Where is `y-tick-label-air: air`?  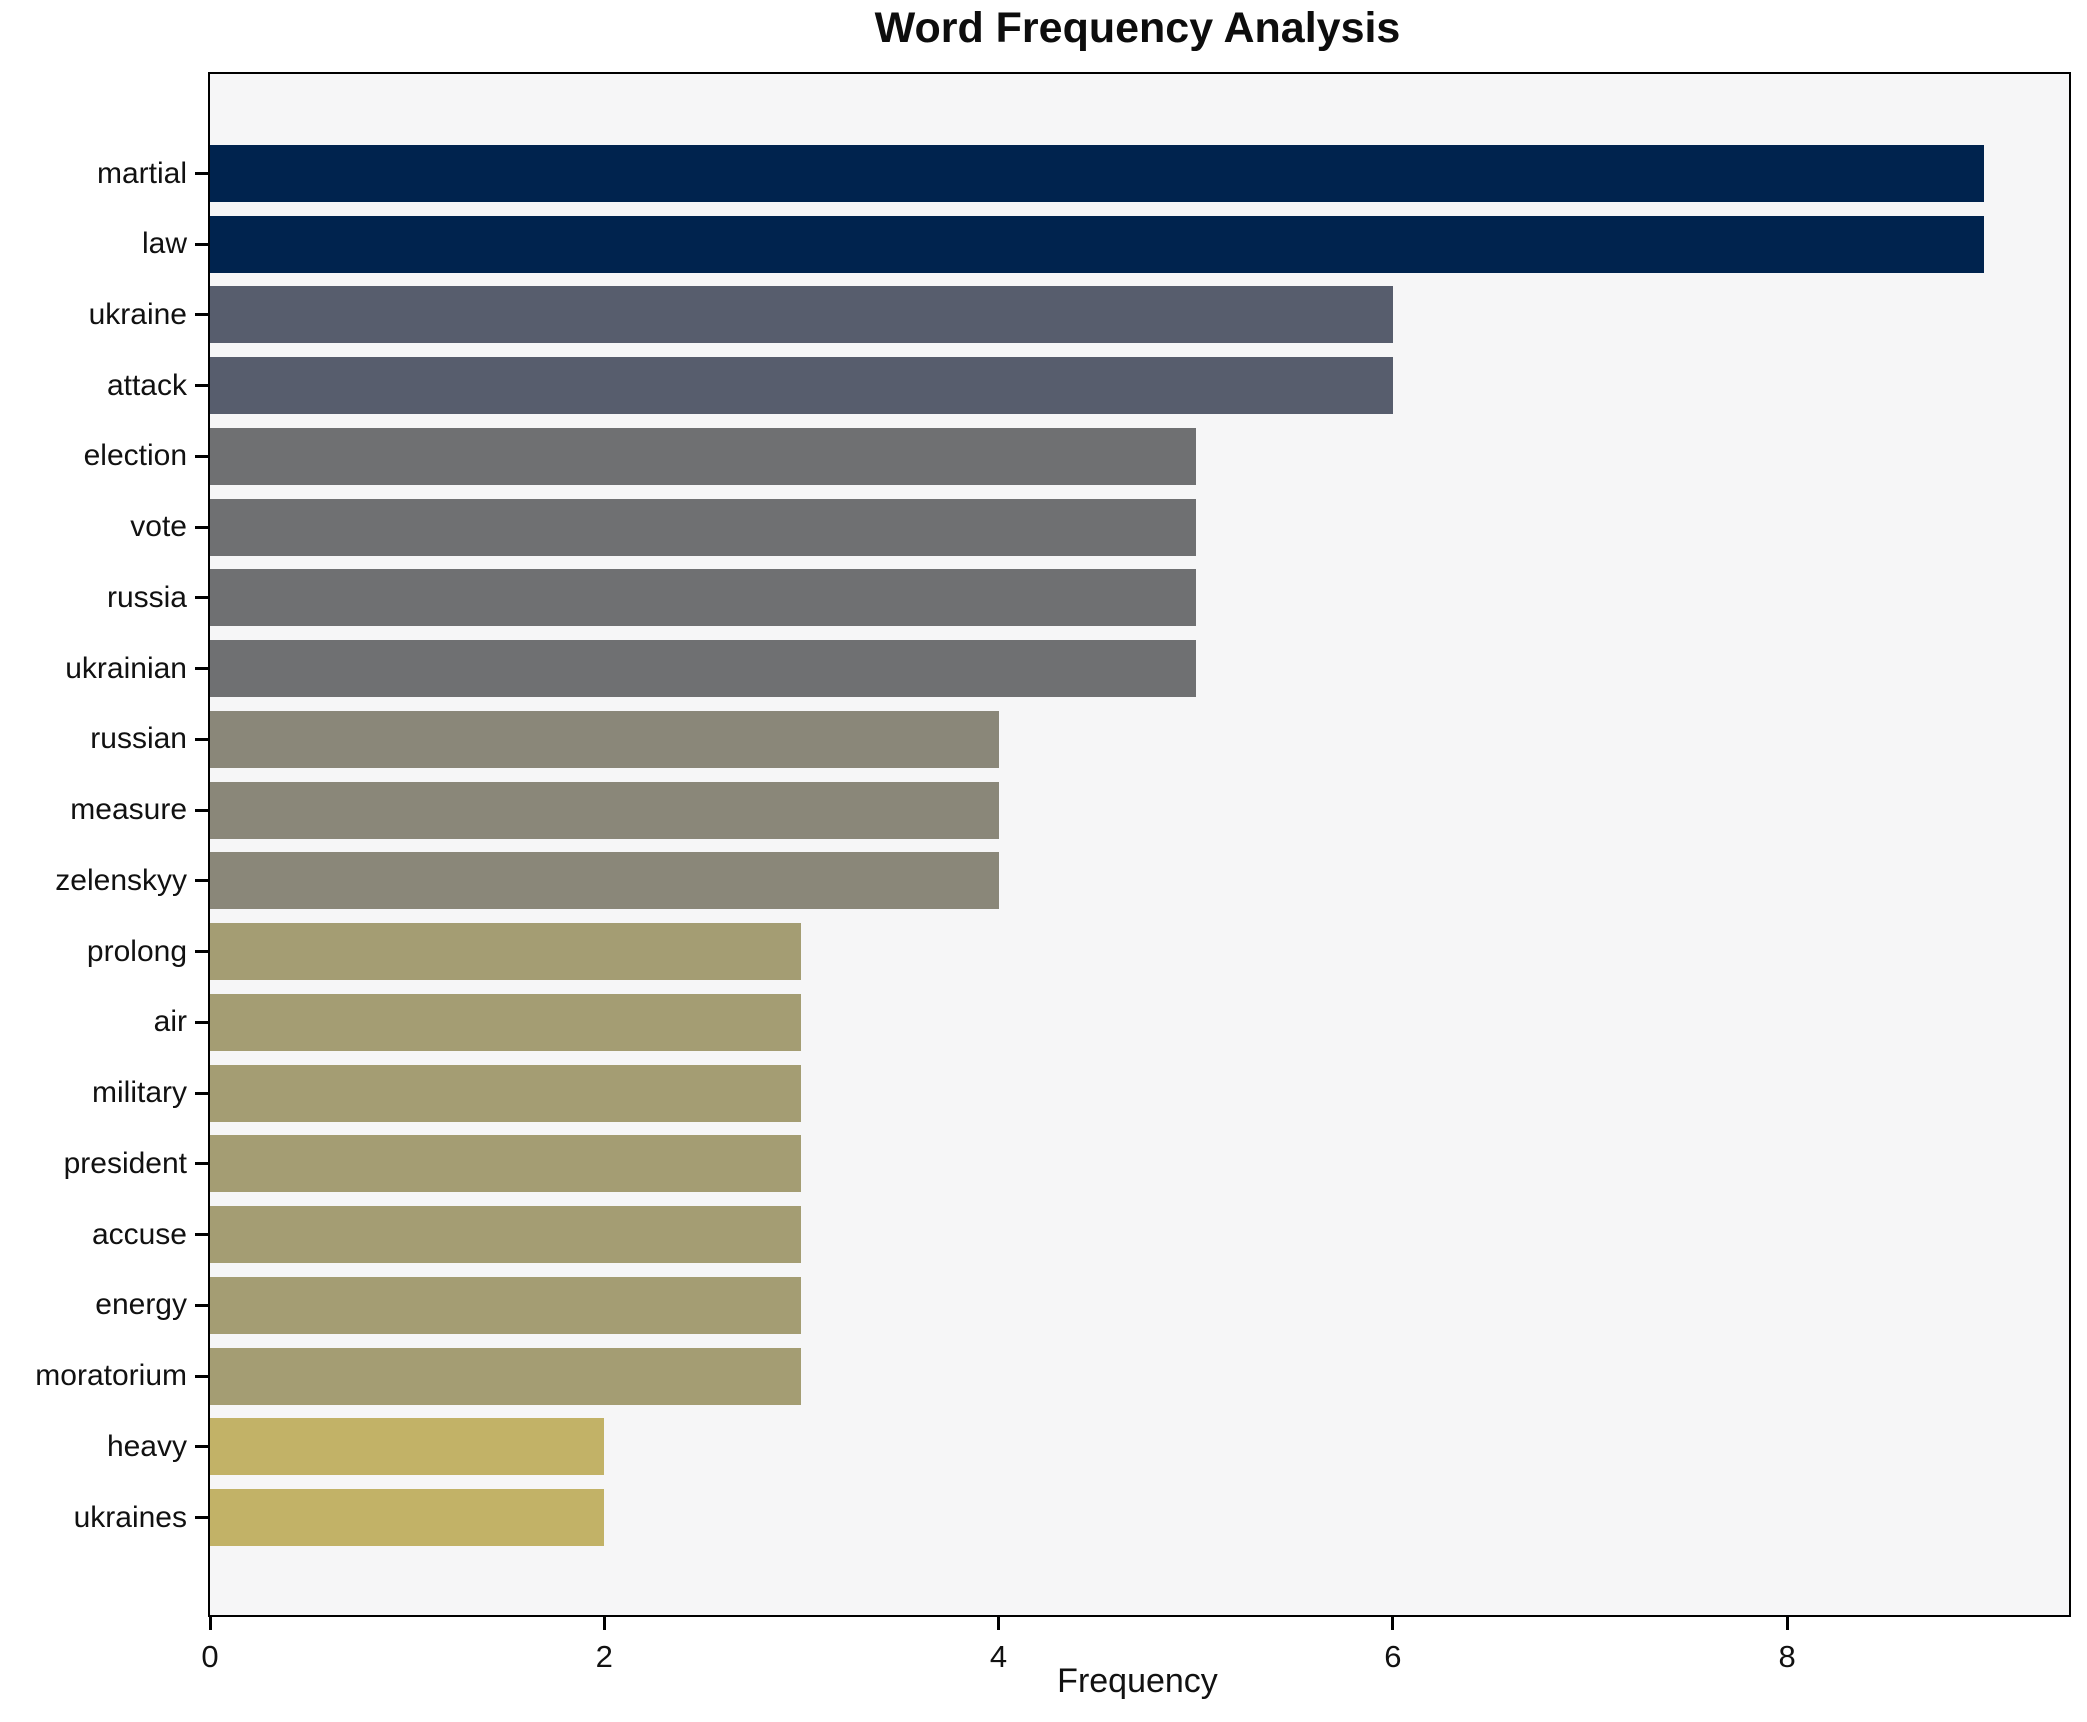
y-tick-label-air: air is located at coordinates (170, 1022).